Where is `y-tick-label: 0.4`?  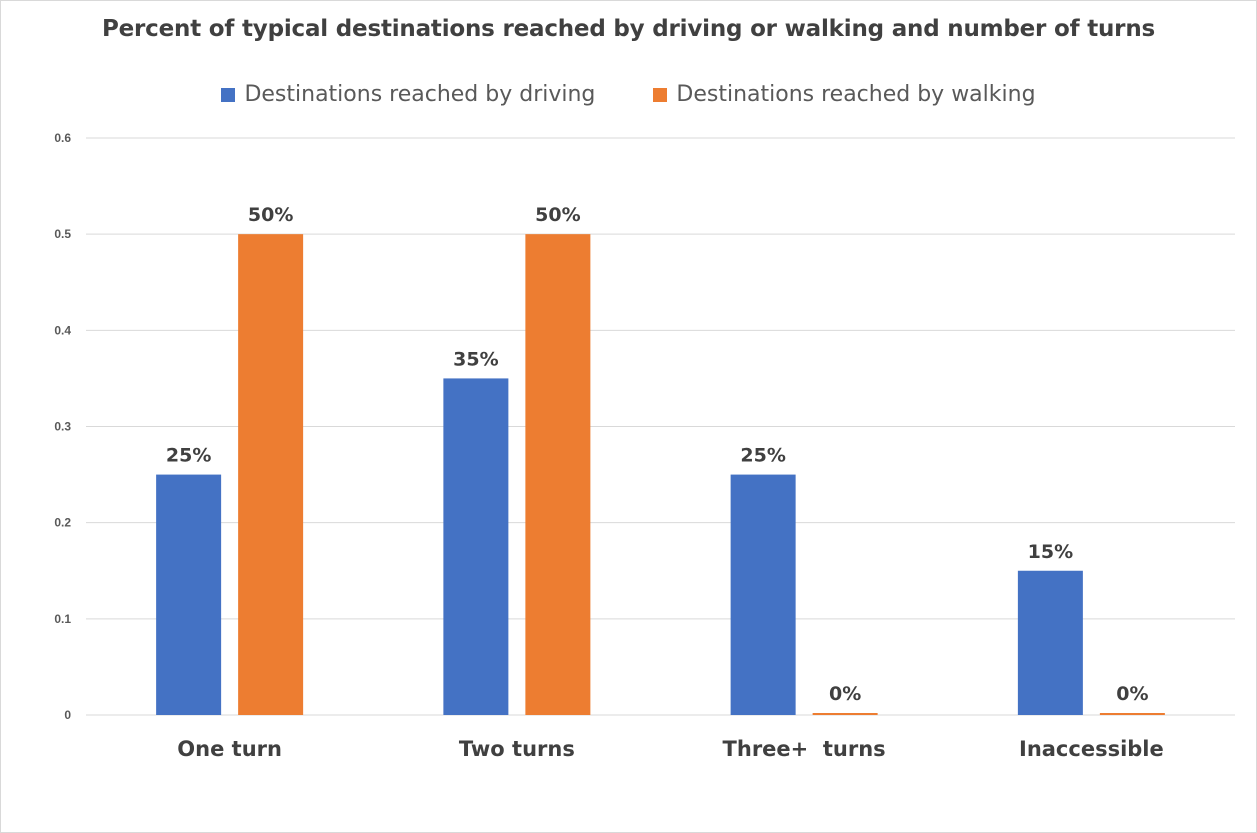 y-tick-label: 0.4 is located at coordinates (62, 330).